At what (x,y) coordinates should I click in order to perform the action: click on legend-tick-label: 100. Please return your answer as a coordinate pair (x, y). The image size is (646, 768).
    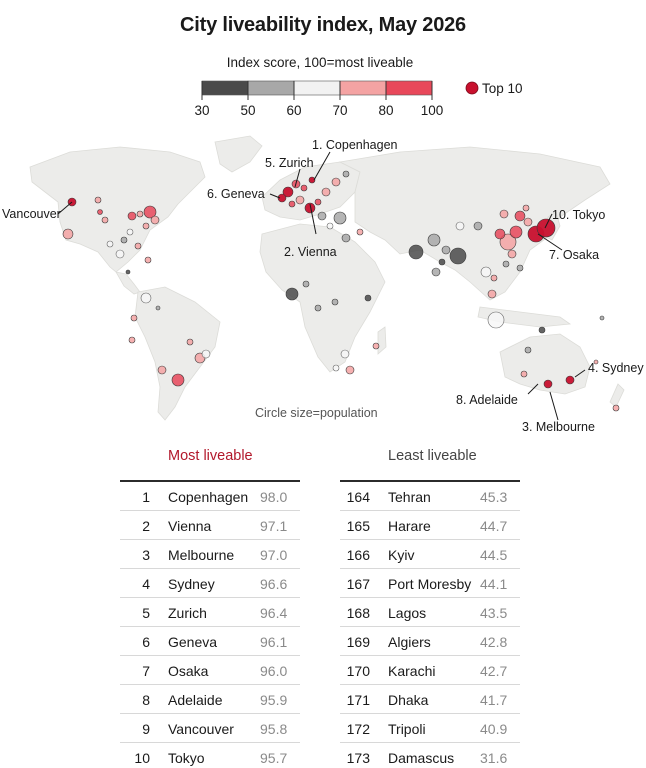
    Looking at the image, I should click on (432, 110).